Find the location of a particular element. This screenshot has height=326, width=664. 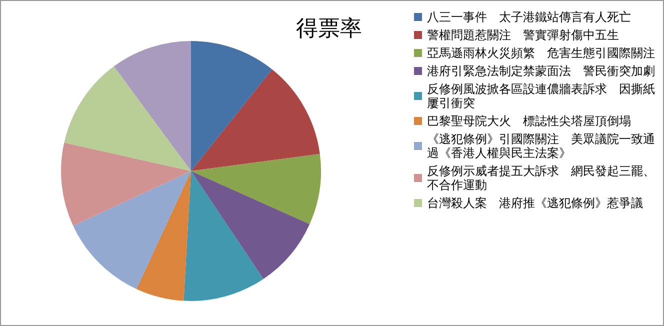

legend-label: 《逃犯條例》引國際關注 美眾議院一致通過《香港人權與民主法案》 is located at coordinates (541, 146).